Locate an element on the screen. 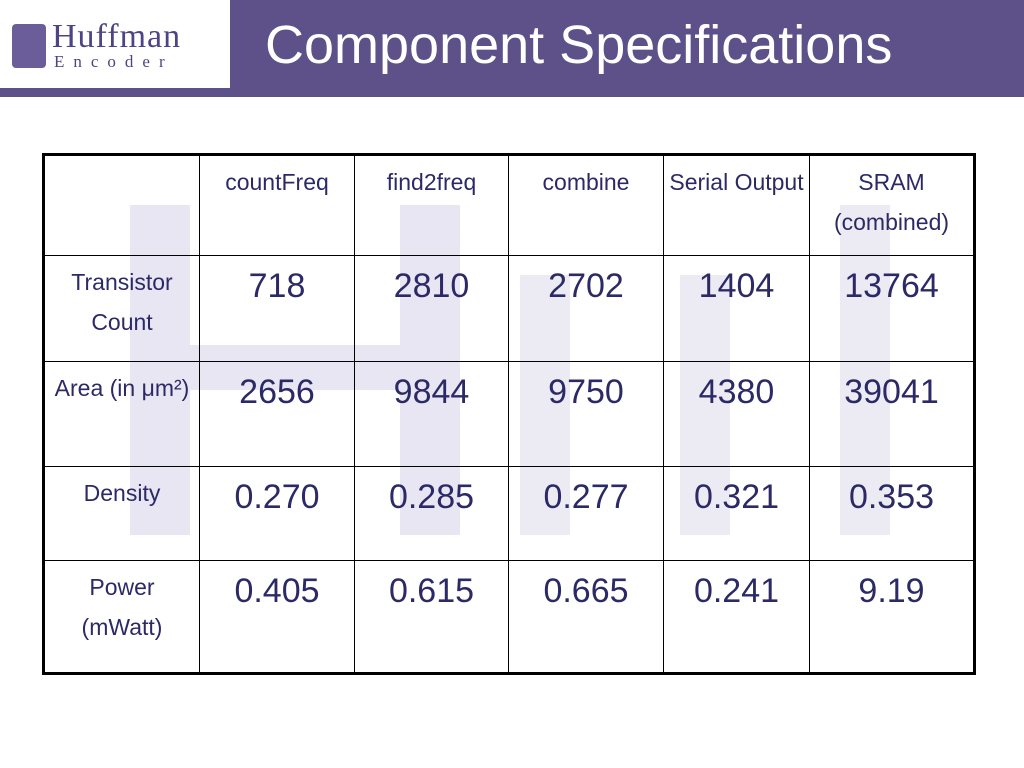 The width and height of the screenshot is (1024, 768). logo-title: Huffman is located at coordinates (117, 36).